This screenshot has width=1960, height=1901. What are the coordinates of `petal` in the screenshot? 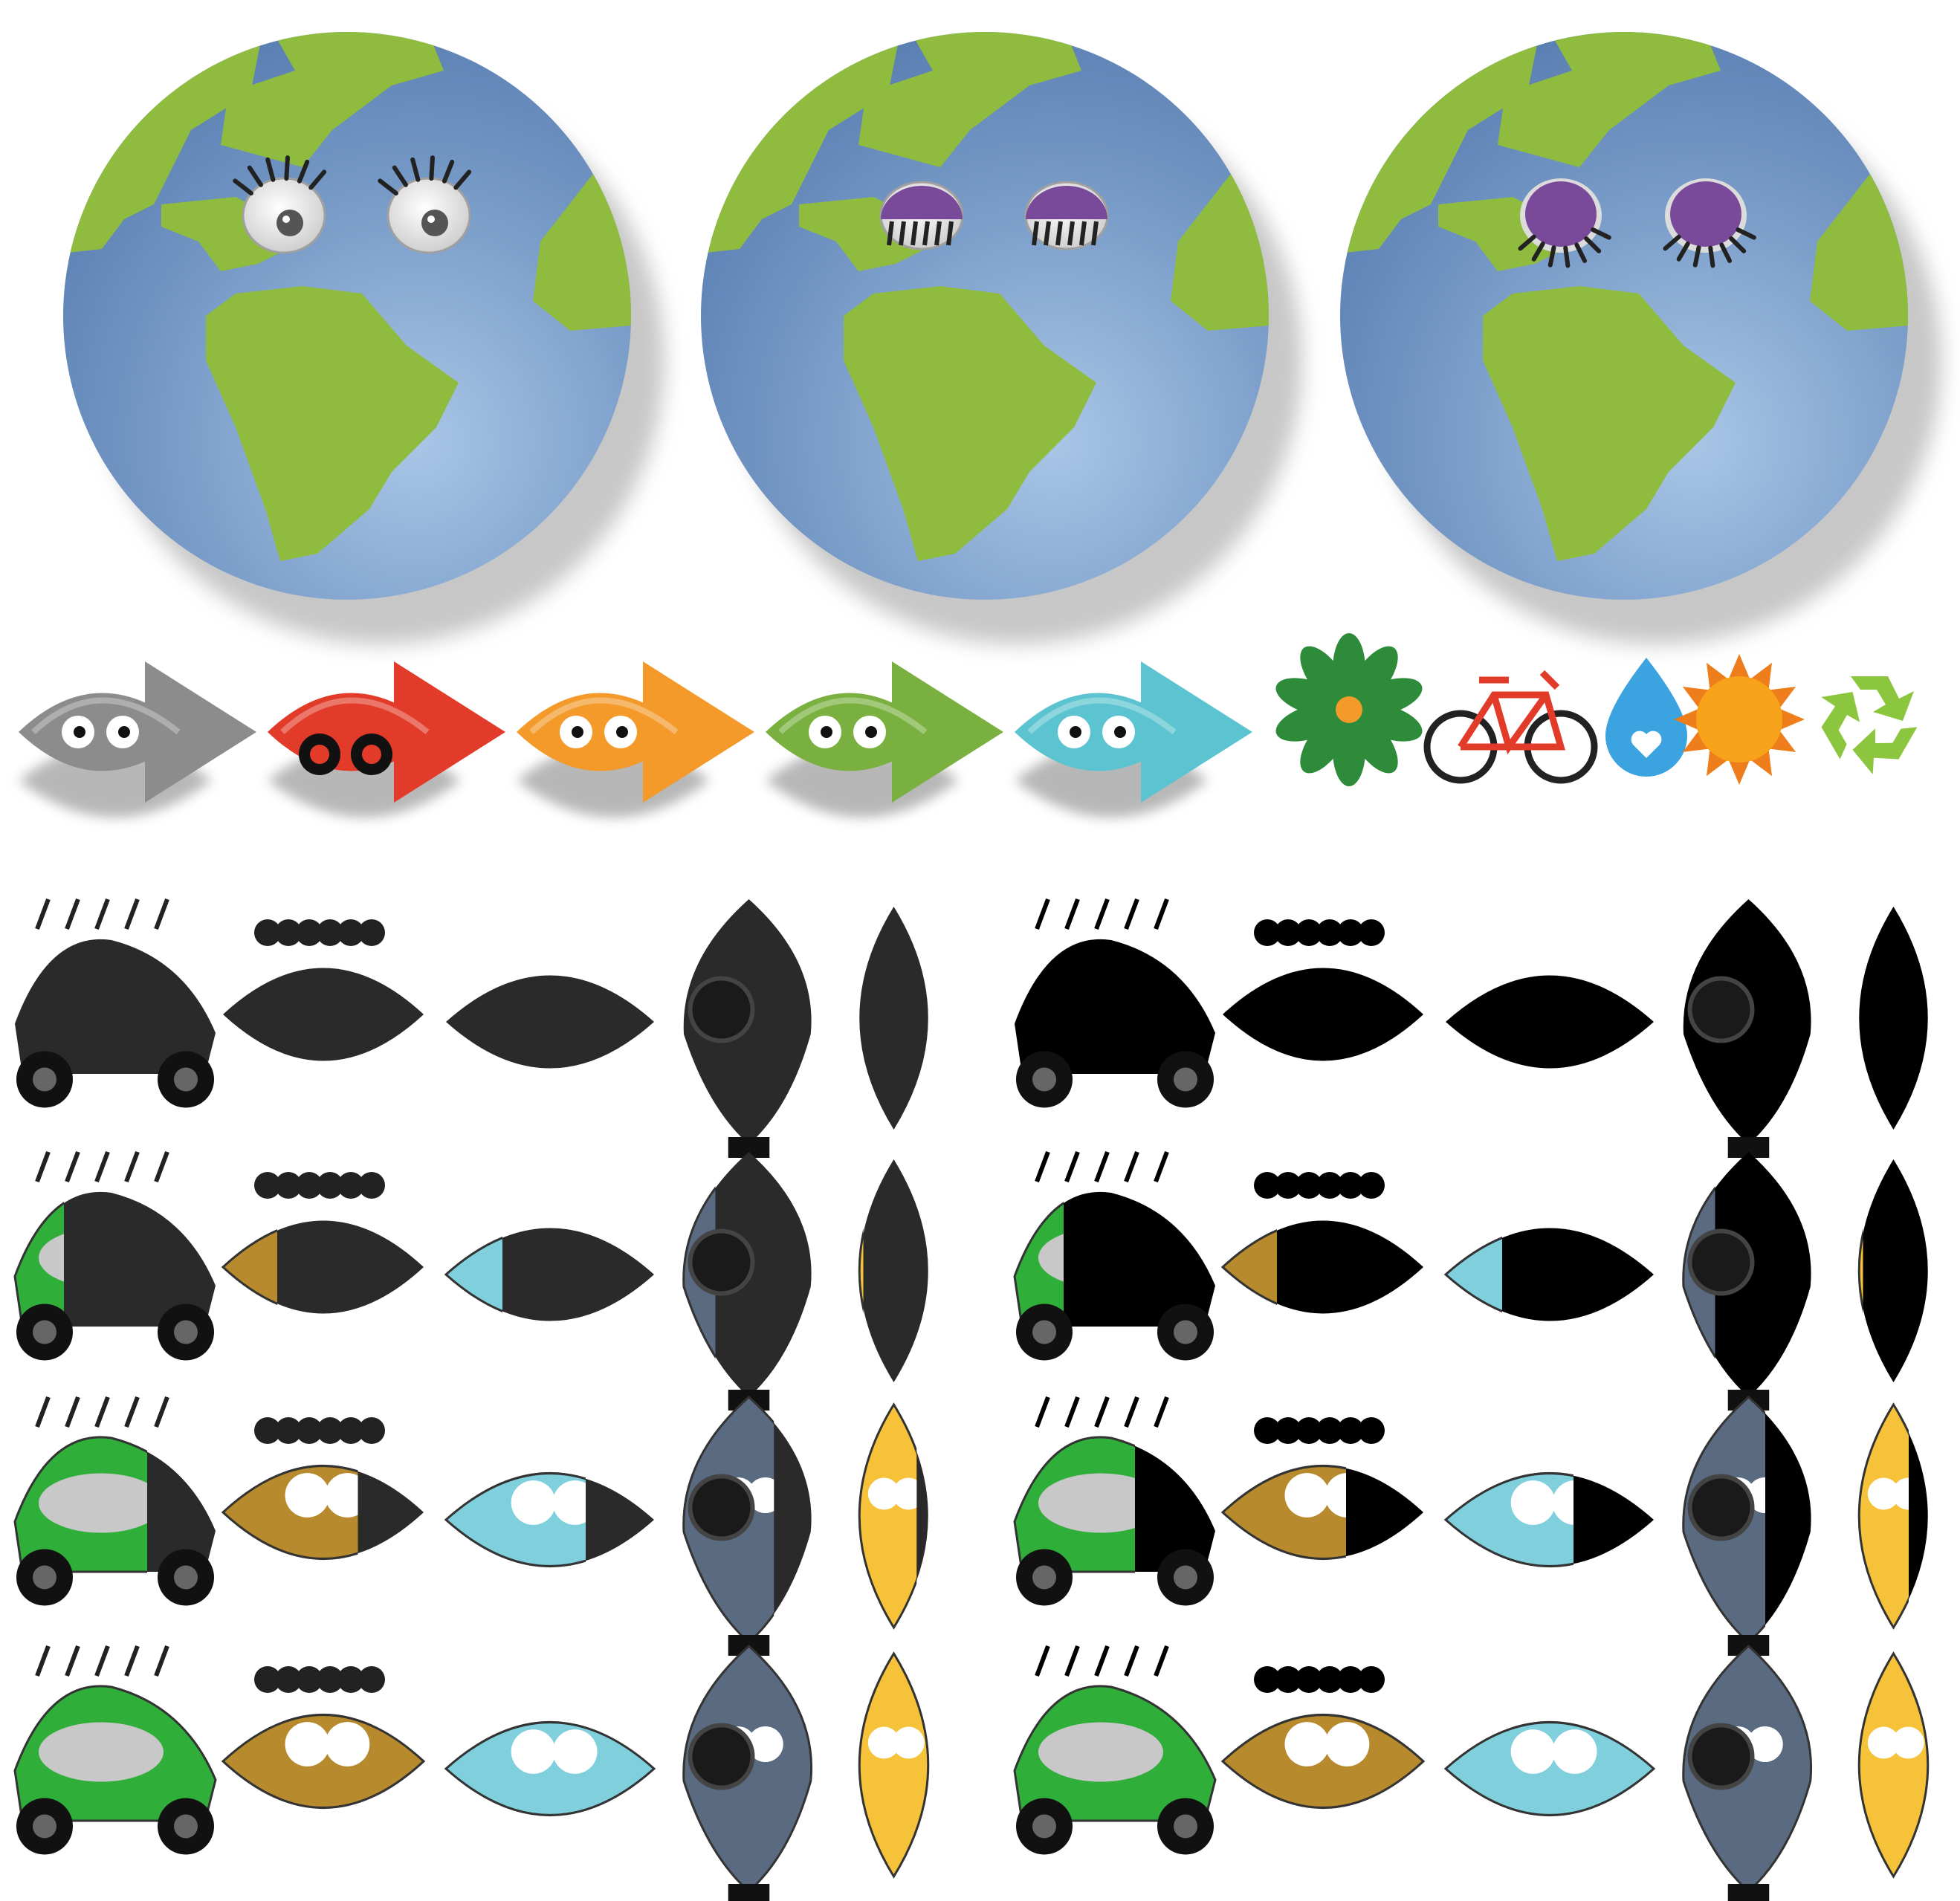 It's located at (1325, 677).